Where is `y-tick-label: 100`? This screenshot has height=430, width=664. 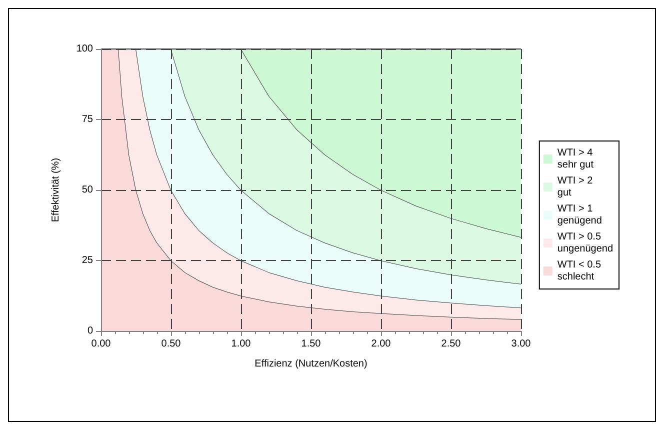 y-tick-label: 100 is located at coordinates (85, 49).